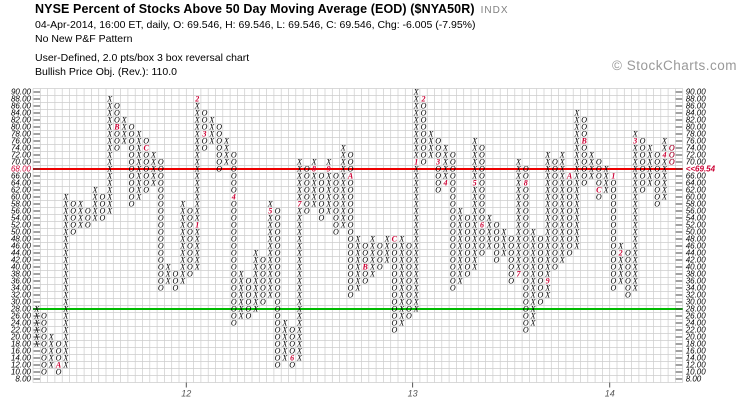 Image resolution: width=745 pixels, height=405 pixels. What do you see at coordinates (696, 372) in the screenshot?
I see `svg-text: 10.00` at bounding box center [696, 372].